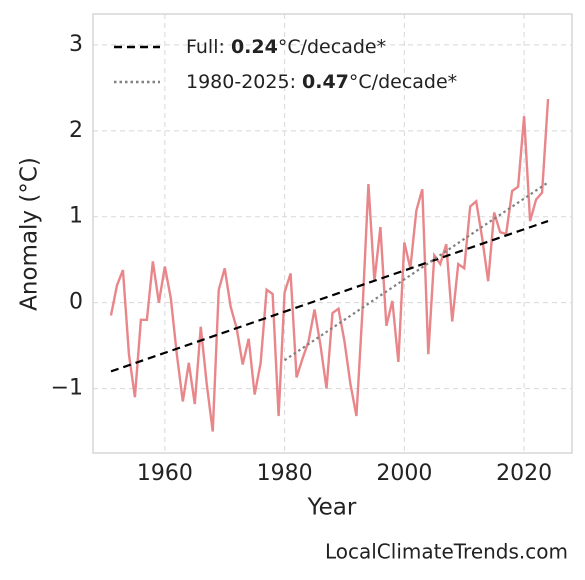 The height and width of the screenshot is (580, 585). Describe the element at coordinates (76, 130) in the screenshot. I see `y-tick-label: 2` at that location.